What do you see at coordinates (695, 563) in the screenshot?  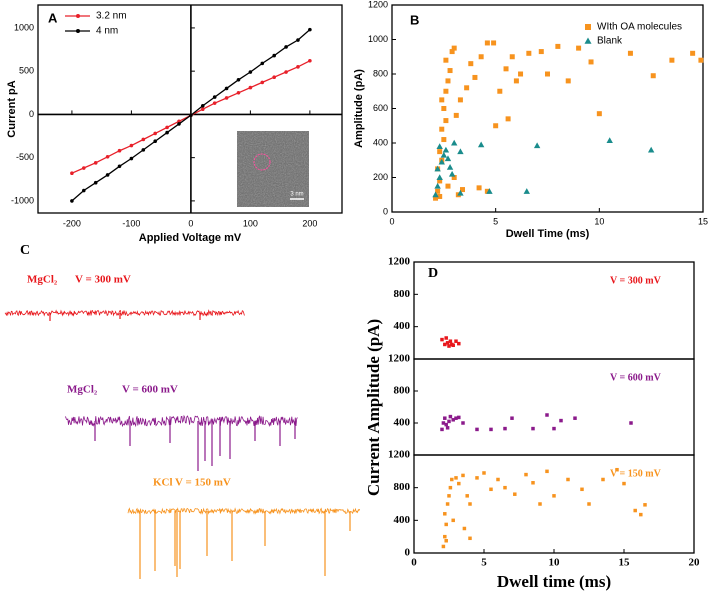 I see `x-tick-label: 20` at bounding box center [695, 563].